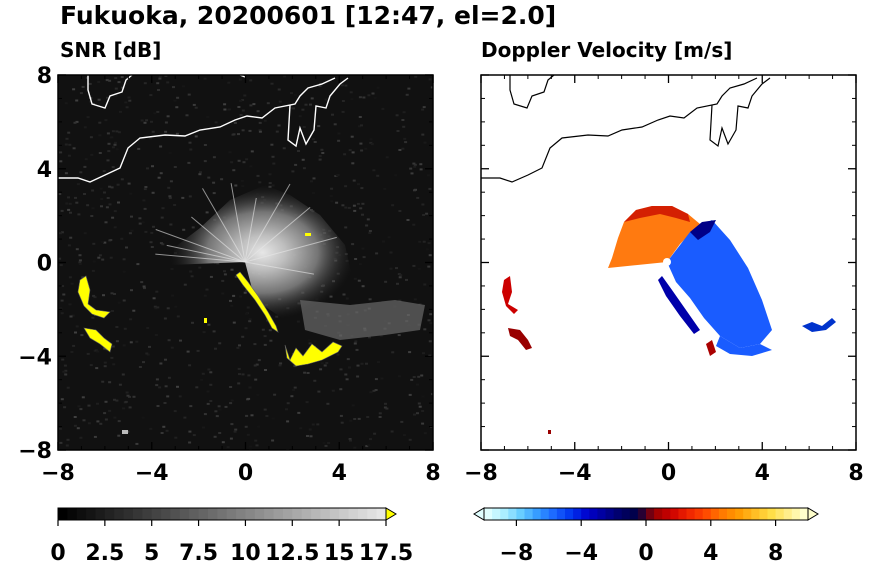  What do you see at coordinates (44, 76) in the screenshot?
I see `y-tick-label: 8` at bounding box center [44, 76].